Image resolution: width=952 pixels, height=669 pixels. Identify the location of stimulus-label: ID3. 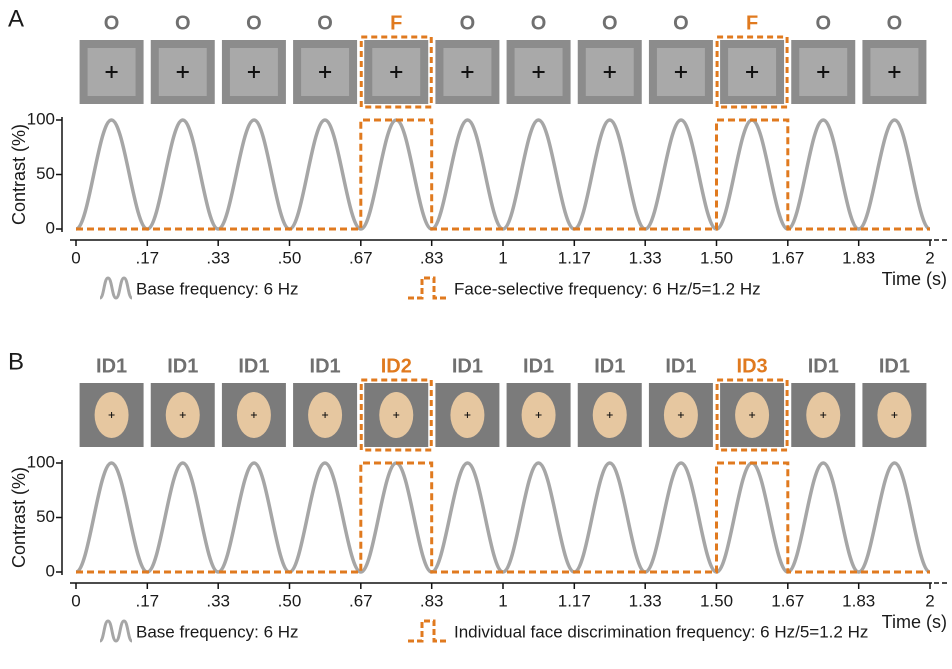
(752, 366).